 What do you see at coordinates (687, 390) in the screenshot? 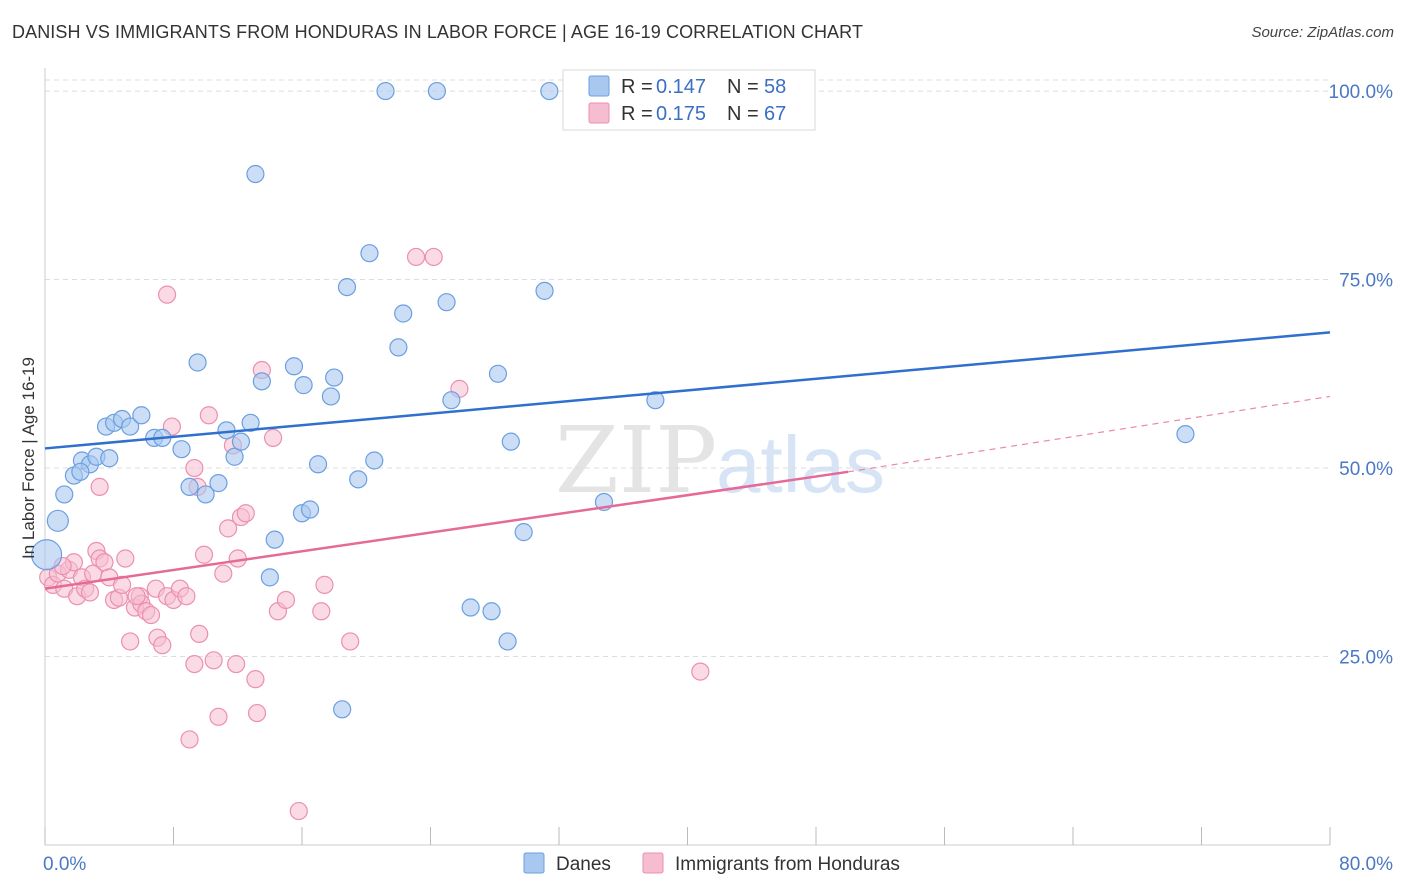
I see `danes-trend-line` at bounding box center [687, 390].